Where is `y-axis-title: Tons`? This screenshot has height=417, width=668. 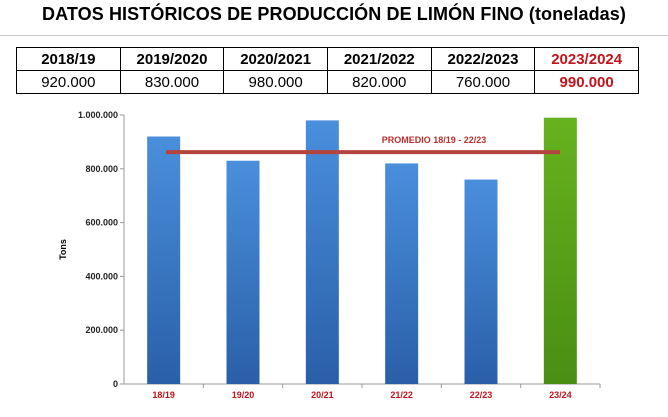
y-axis-title: Tons is located at coordinates (63, 249).